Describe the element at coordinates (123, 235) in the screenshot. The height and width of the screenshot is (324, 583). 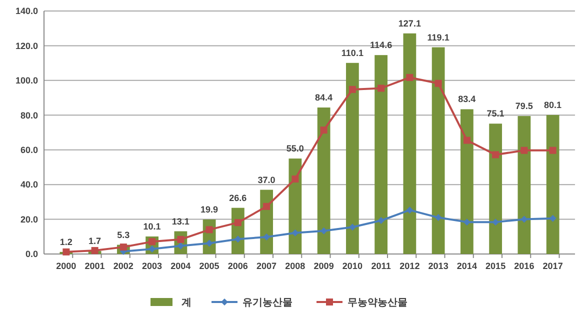
I see `data-label: 5.3` at that location.